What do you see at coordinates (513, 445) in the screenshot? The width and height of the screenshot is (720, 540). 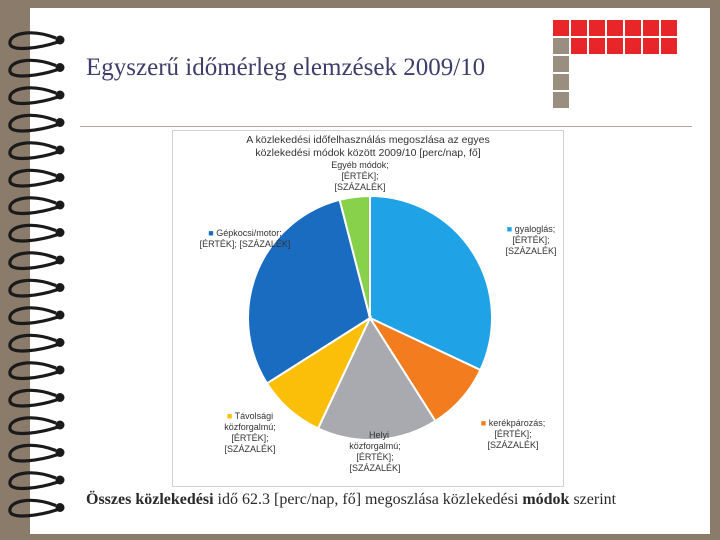 I see `label-kerekpar-pct: [SZÁZALÉK]` at bounding box center [513, 445].